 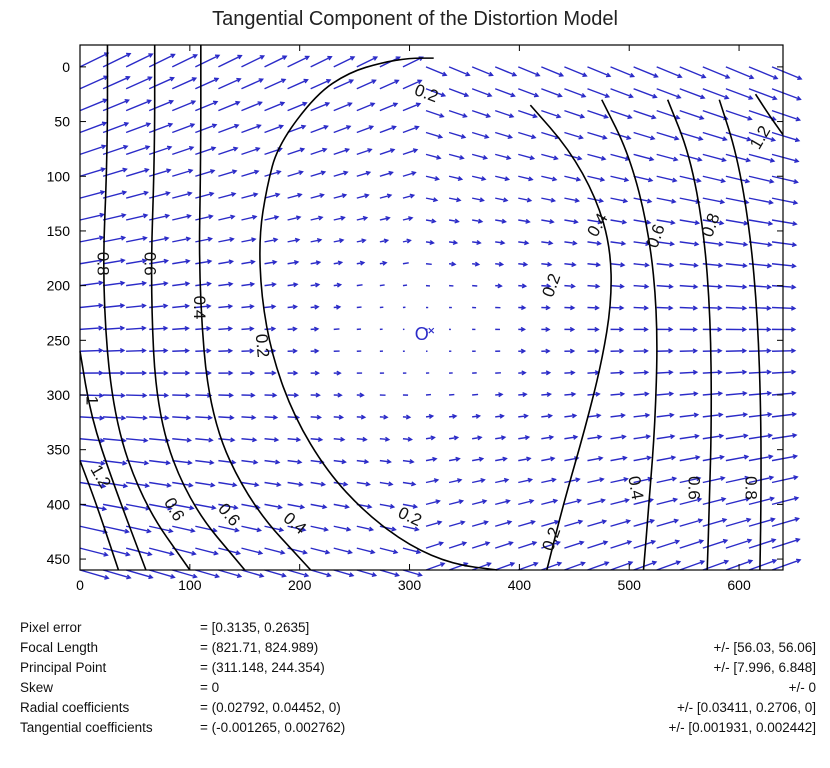 What do you see at coordinates (59, 450) in the screenshot?
I see `y-tick-label: 350` at bounding box center [59, 450].